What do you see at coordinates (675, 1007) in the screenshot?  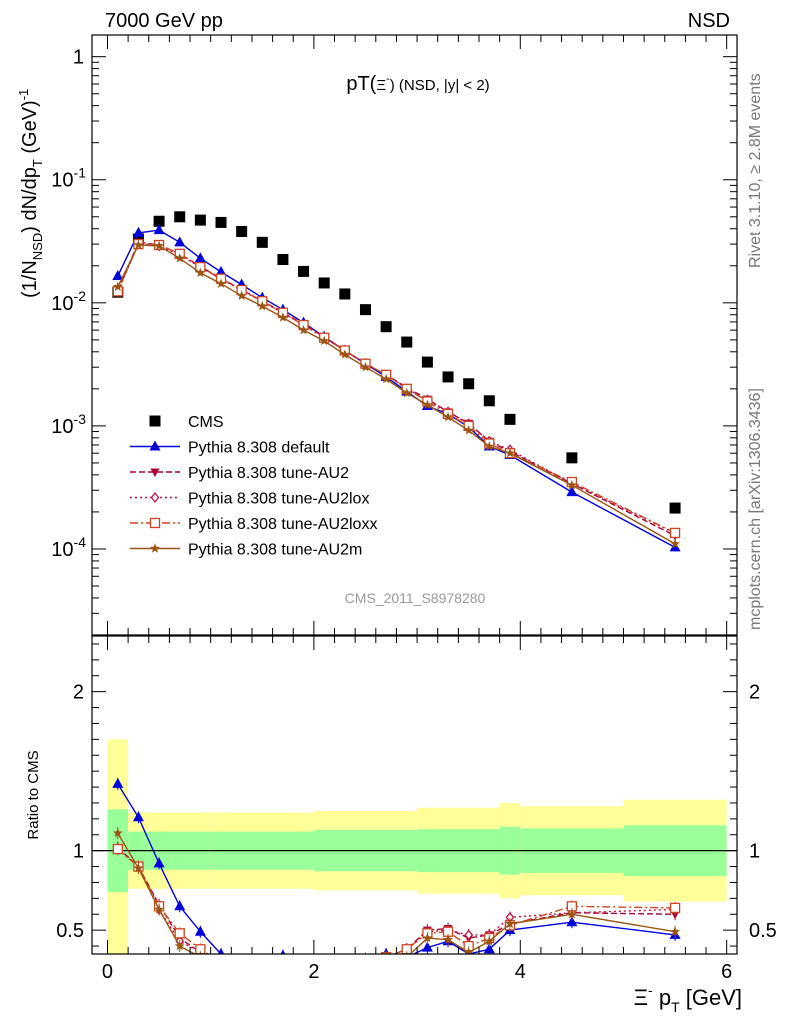 I see `xlabel-sub: T` at bounding box center [675, 1007].